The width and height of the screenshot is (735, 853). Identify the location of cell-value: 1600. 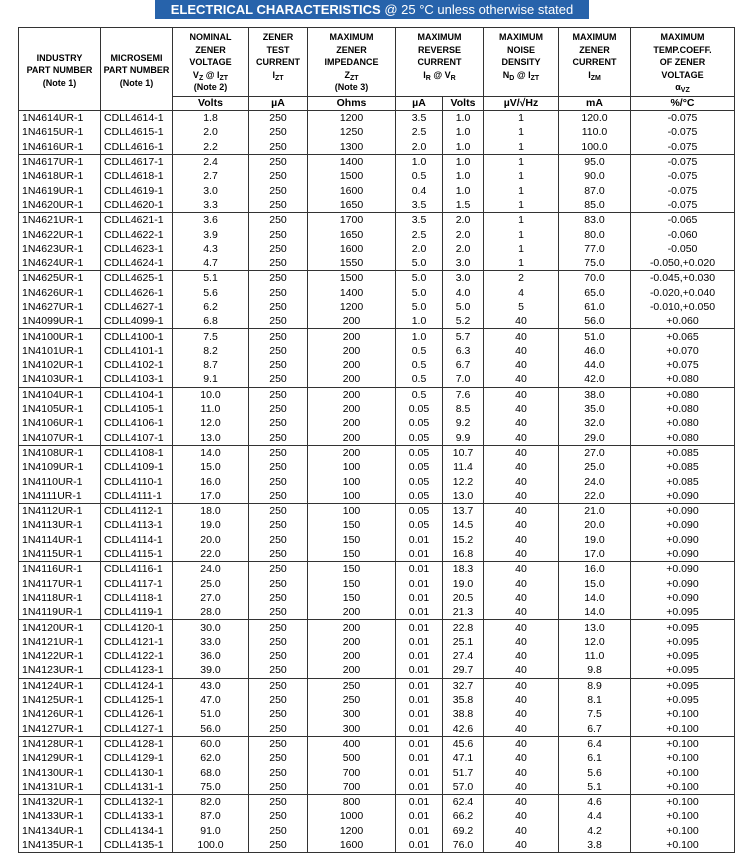
(351, 845).